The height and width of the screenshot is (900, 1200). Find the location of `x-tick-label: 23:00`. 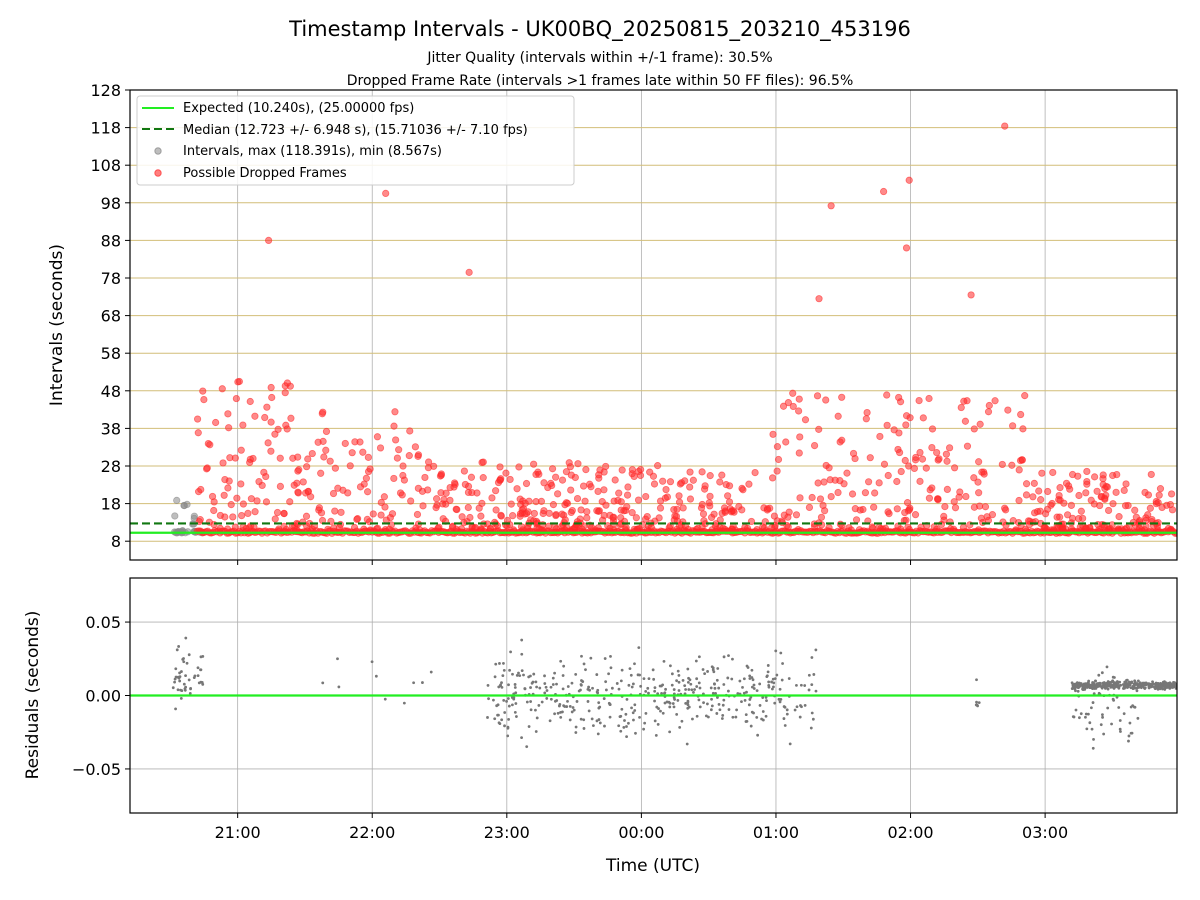

x-tick-label: 23:00 is located at coordinates (507, 832).